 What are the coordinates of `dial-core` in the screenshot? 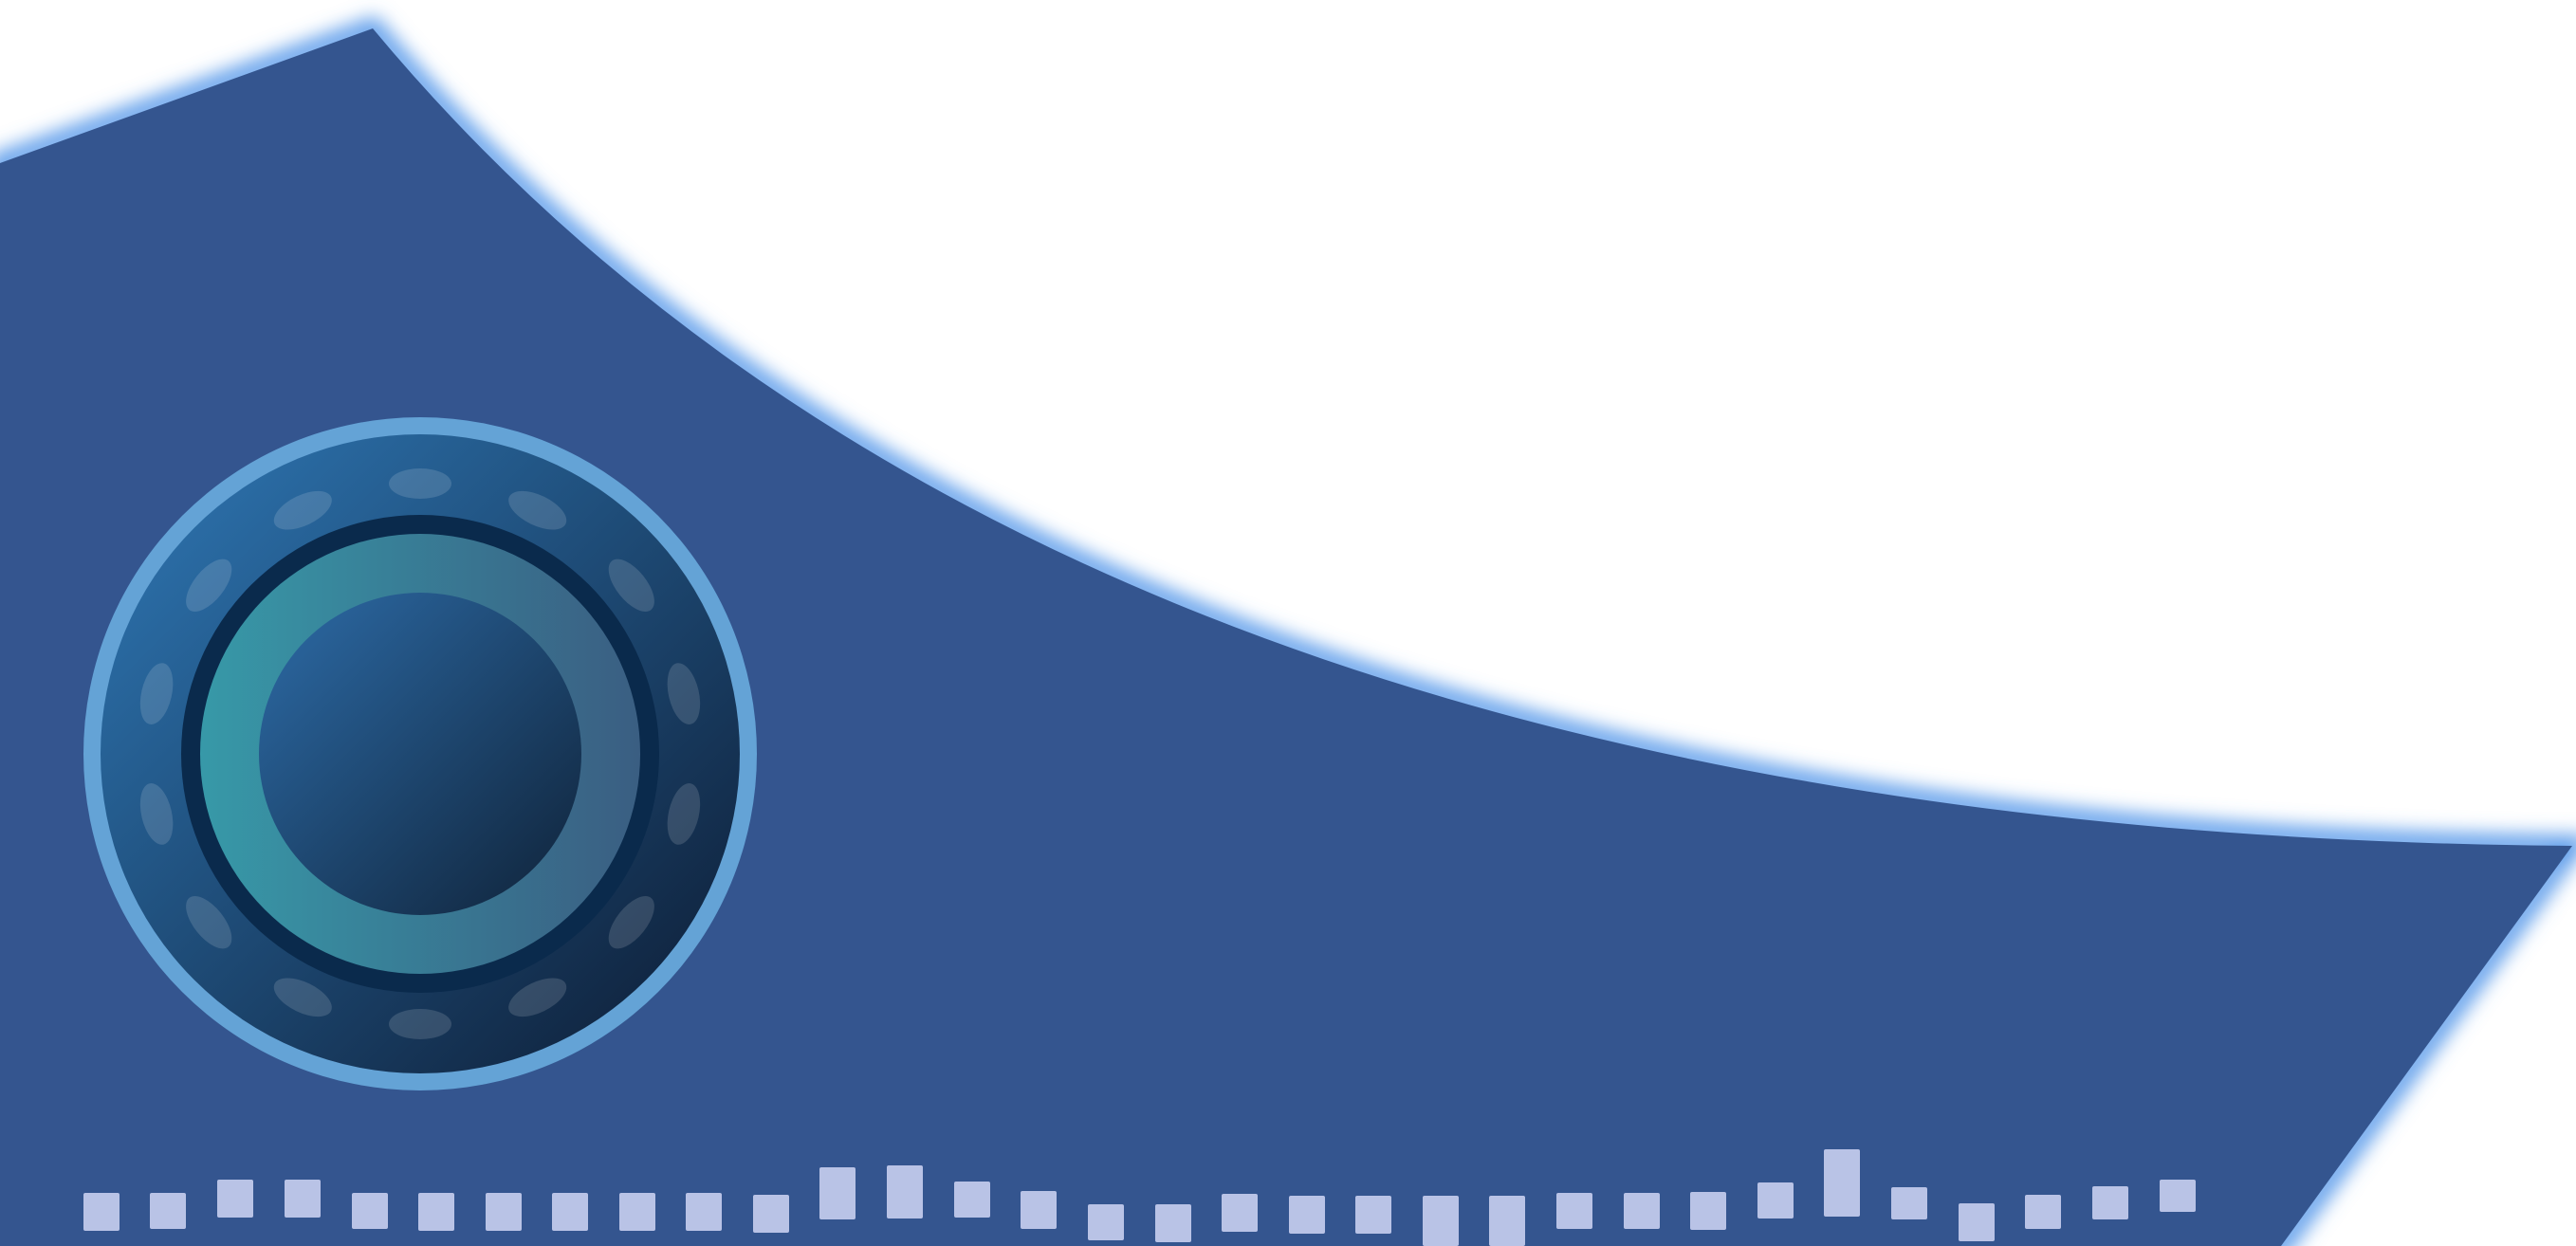 It's located at (420, 754).